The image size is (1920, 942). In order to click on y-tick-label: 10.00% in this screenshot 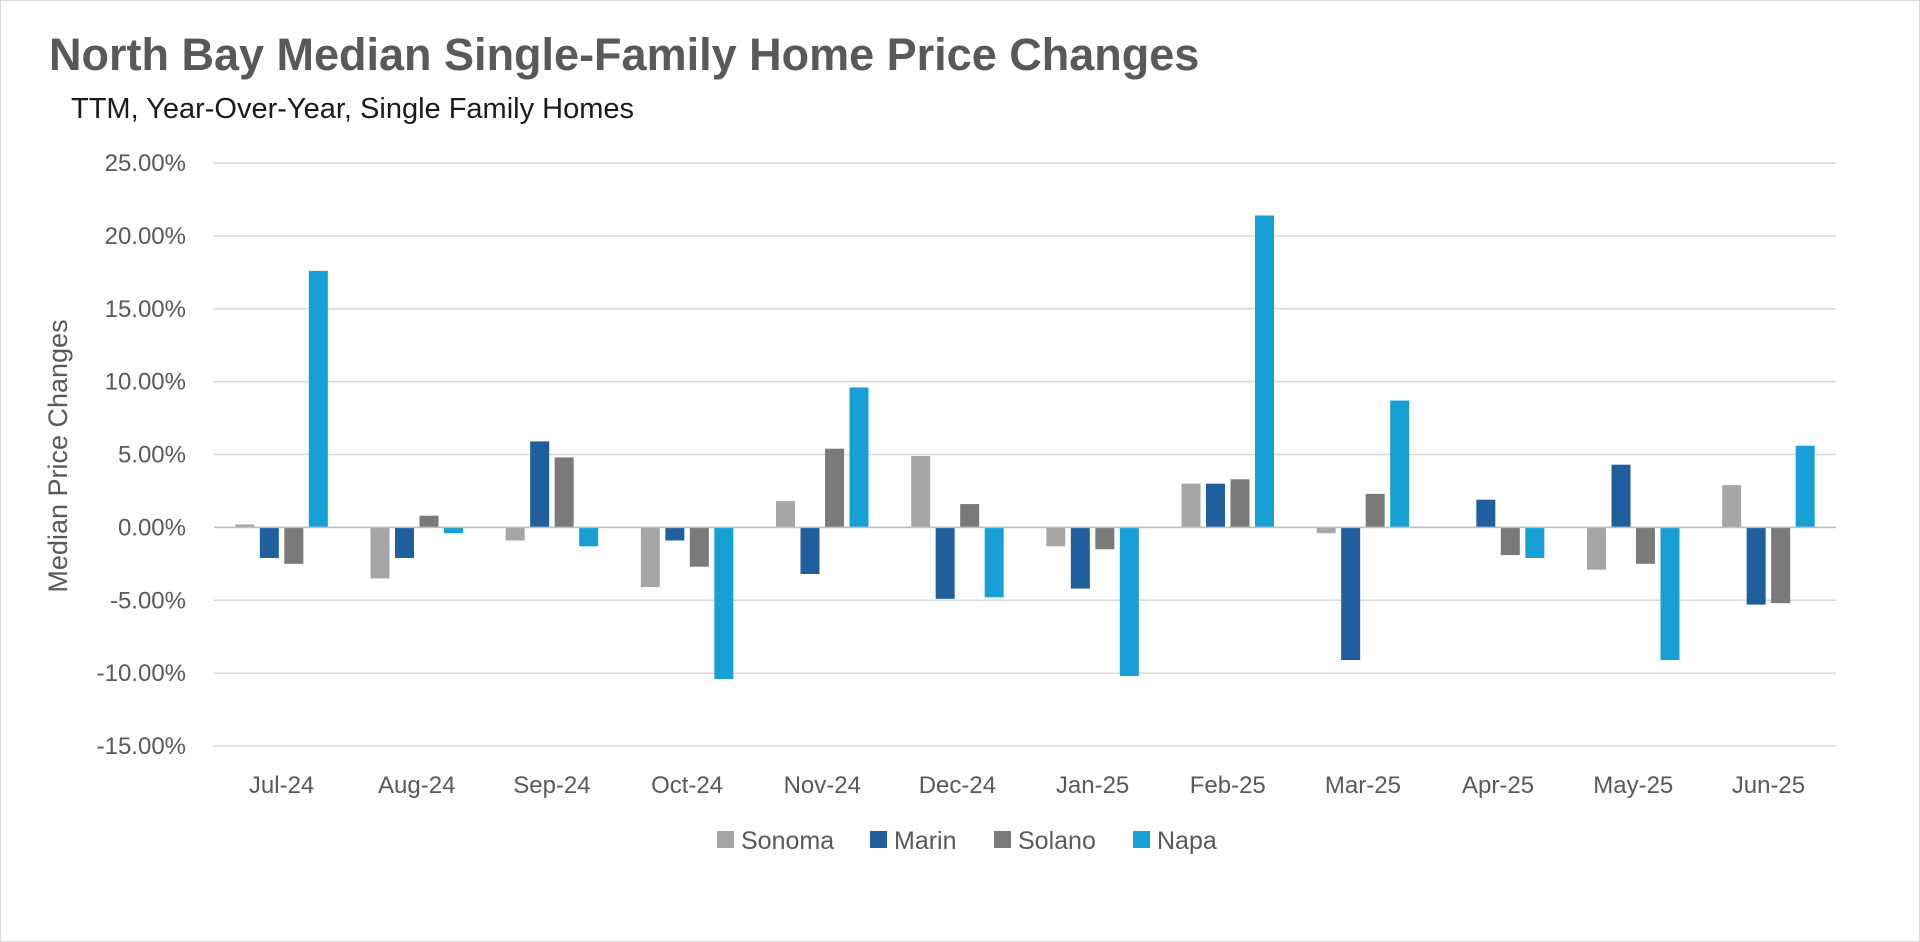, I will do `click(145, 382)`.